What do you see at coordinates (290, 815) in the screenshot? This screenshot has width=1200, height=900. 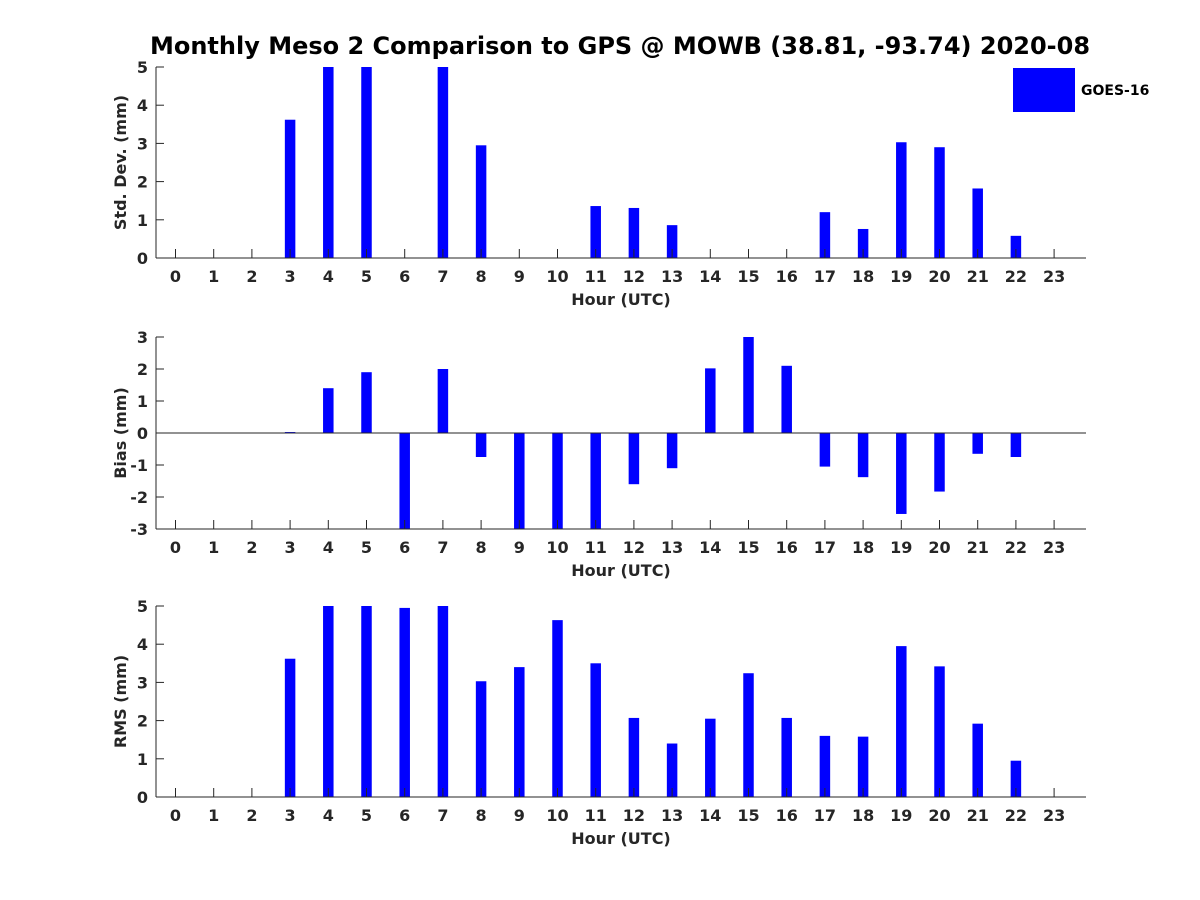 I see `rms-xtick-label-3: 3` at bounding box center [290, 815].